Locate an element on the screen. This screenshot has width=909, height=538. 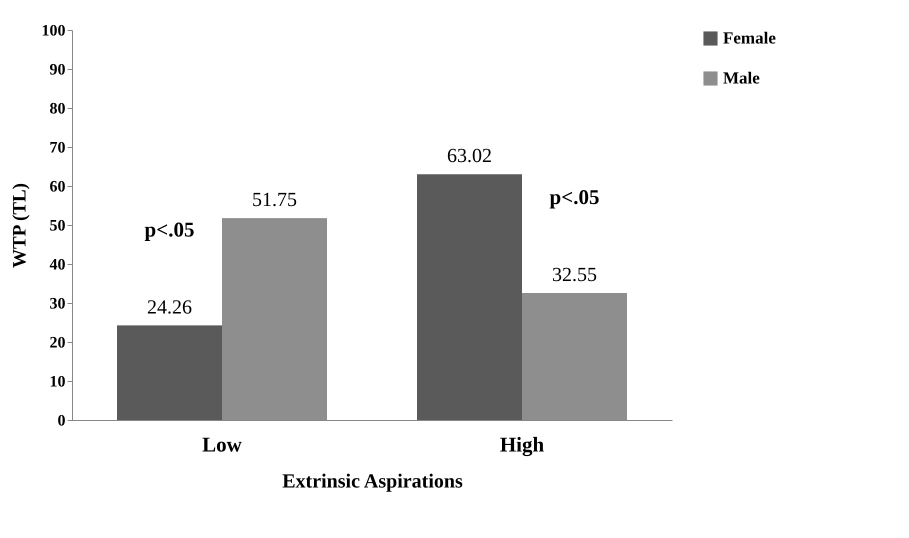
x-tick-label: High is located at coordinates (522, 444).